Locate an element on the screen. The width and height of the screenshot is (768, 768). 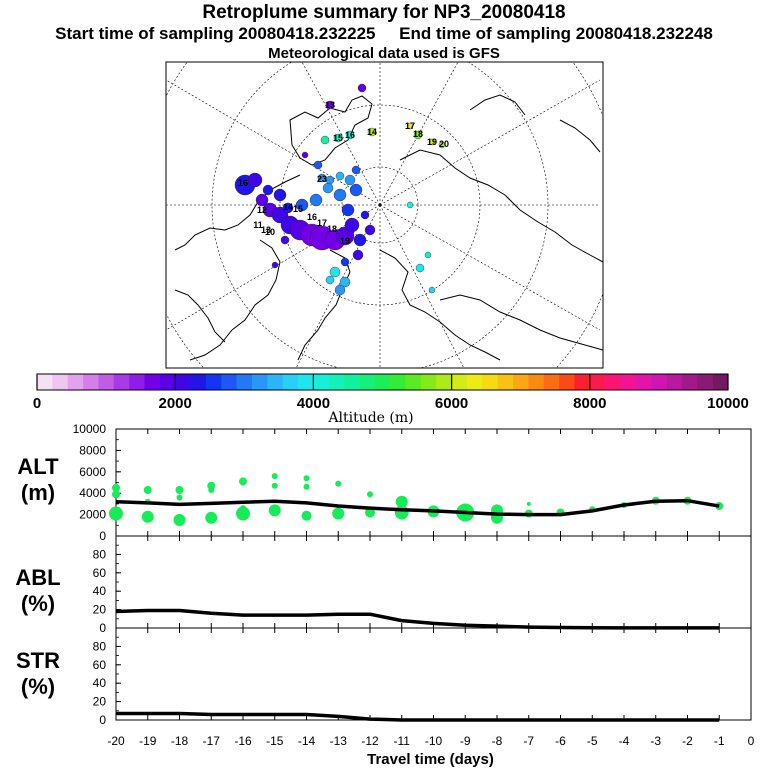
colorbar-tick-label: 2000 is located at coordinates (175, 403).